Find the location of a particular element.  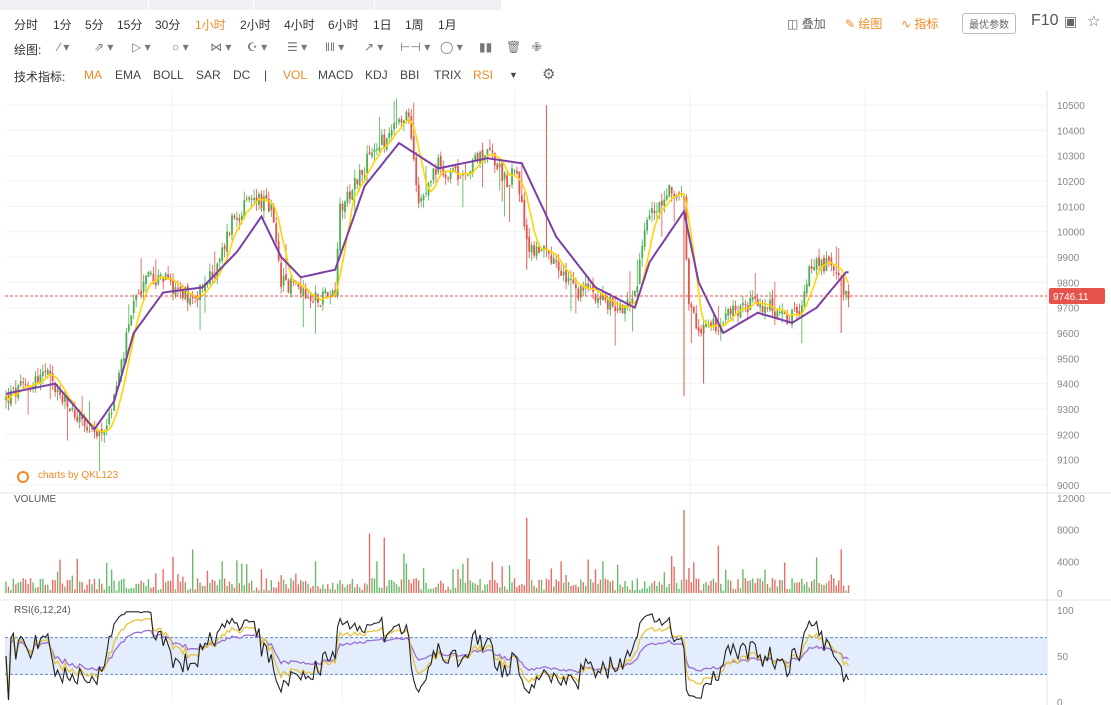

timeframe-tab: 5分 is located at coordinates (94, 25).